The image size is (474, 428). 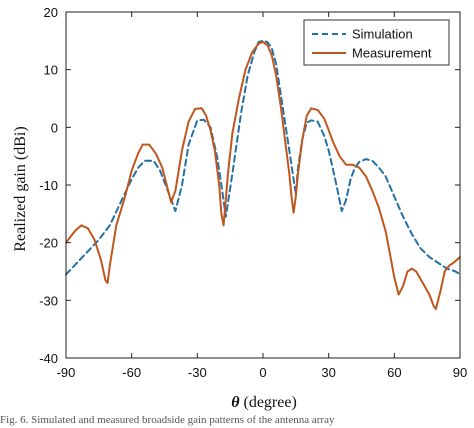 What do you see at coordinates (48, 300) in the screenshot?
I see `y-tick-label: -30` at bounding box center [48, 300].